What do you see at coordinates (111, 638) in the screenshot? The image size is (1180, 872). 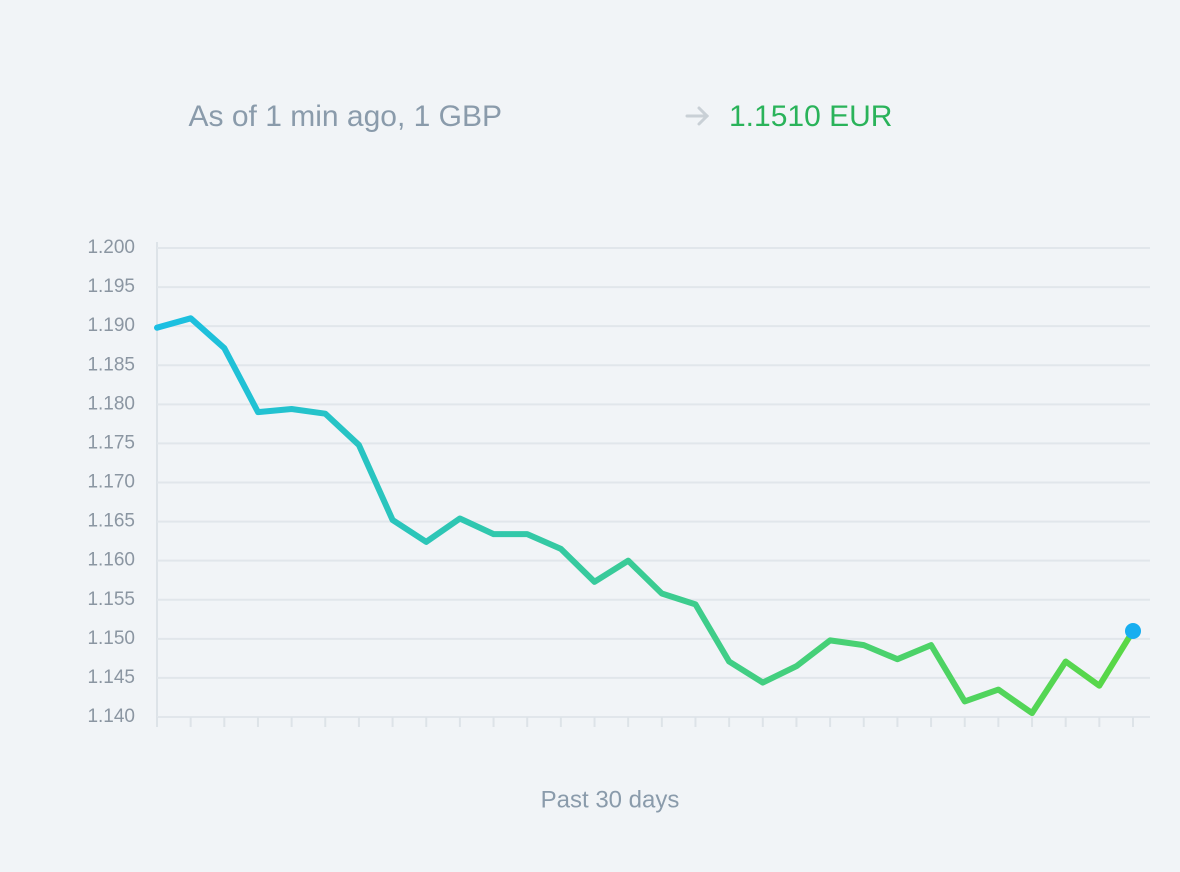 I see `y-tick-label: 1.150` at bounding box center [111, 638].